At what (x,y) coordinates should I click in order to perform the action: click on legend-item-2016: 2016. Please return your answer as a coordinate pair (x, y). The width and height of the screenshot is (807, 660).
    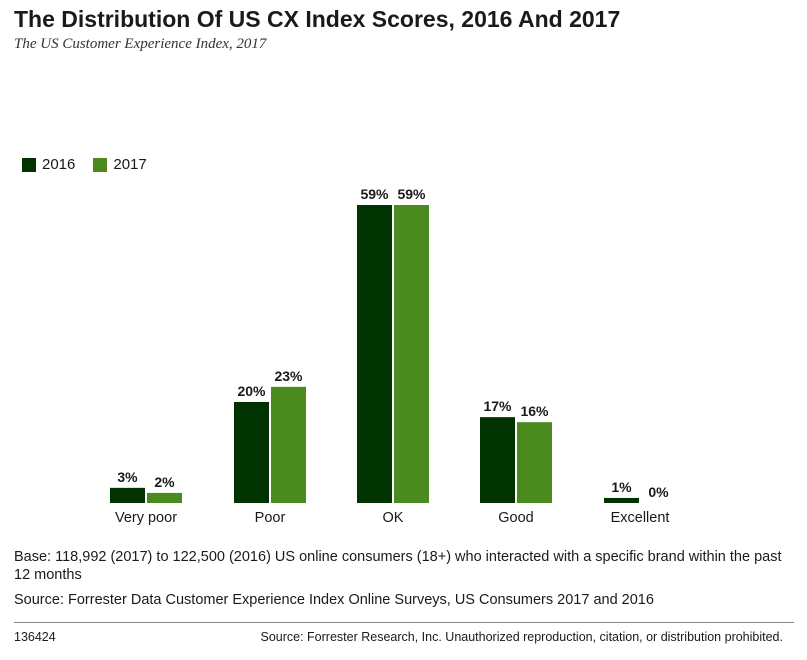
    Looking at the image, I should click on (48, 164).